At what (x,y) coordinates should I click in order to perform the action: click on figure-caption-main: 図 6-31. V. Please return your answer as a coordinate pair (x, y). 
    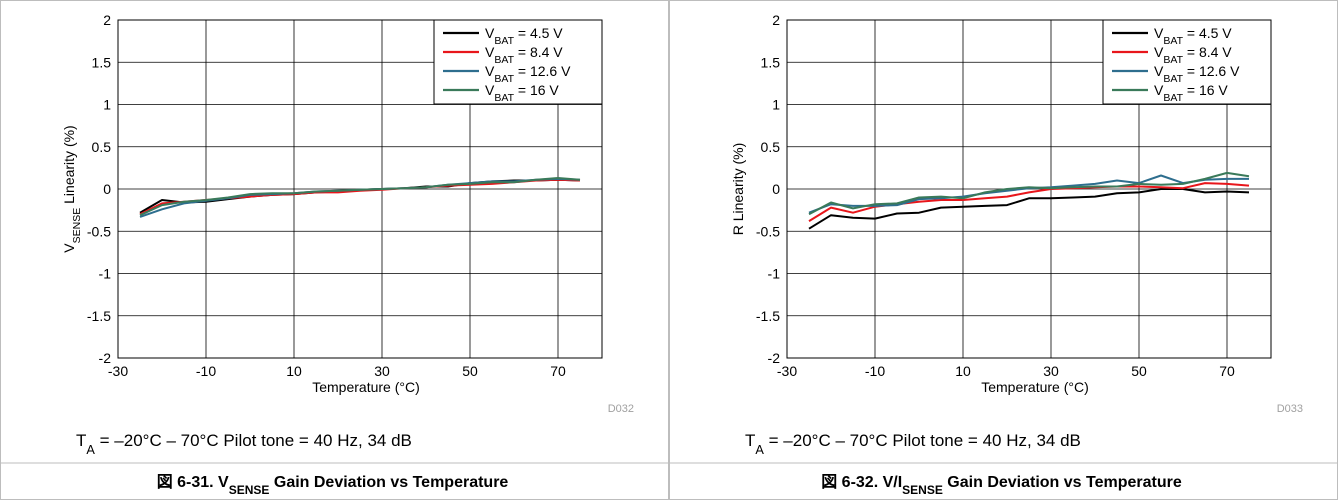
    Looking at the image, I should click on (193, 482).